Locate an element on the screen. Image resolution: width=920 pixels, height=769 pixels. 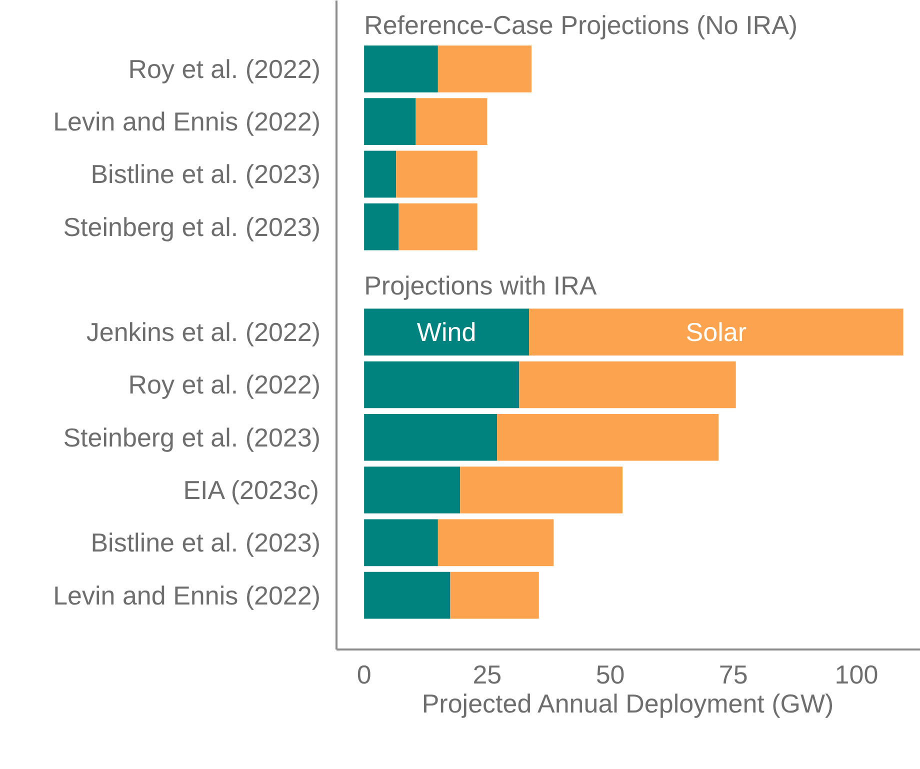
x-tick-label: 50 is located at coordinates (610, 675).